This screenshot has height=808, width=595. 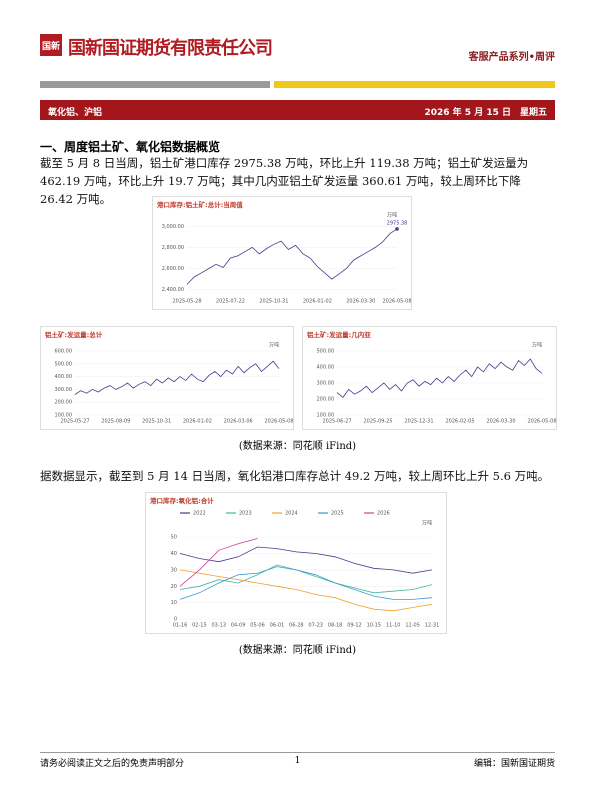 What do you see at coordinates (511, 57) in the screenshot?
I see `report-series: 客服产品系列•周评` at bounding box center [511, 57].